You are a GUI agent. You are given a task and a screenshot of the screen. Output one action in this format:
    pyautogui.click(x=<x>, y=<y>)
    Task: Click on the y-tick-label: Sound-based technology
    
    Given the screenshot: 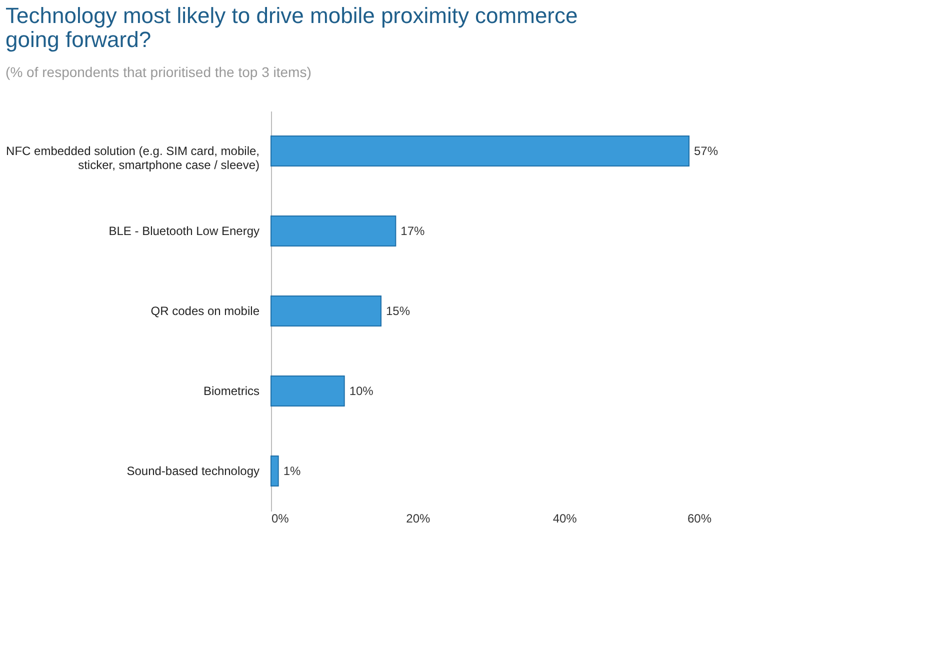 What is the action you would take?
    pyautogui.click(x=193, y=471)
    